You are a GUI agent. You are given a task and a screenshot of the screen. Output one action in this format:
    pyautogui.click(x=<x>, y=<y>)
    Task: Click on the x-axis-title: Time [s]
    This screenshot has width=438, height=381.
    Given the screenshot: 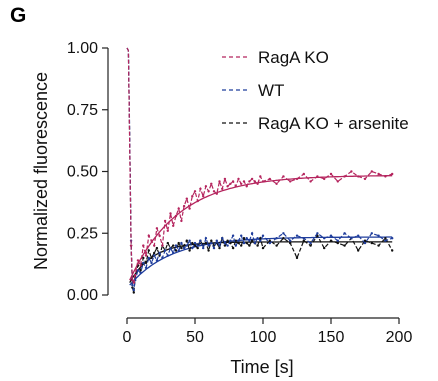 What is the action you would take?
    pyautogui.click(x=261, y=367)
    